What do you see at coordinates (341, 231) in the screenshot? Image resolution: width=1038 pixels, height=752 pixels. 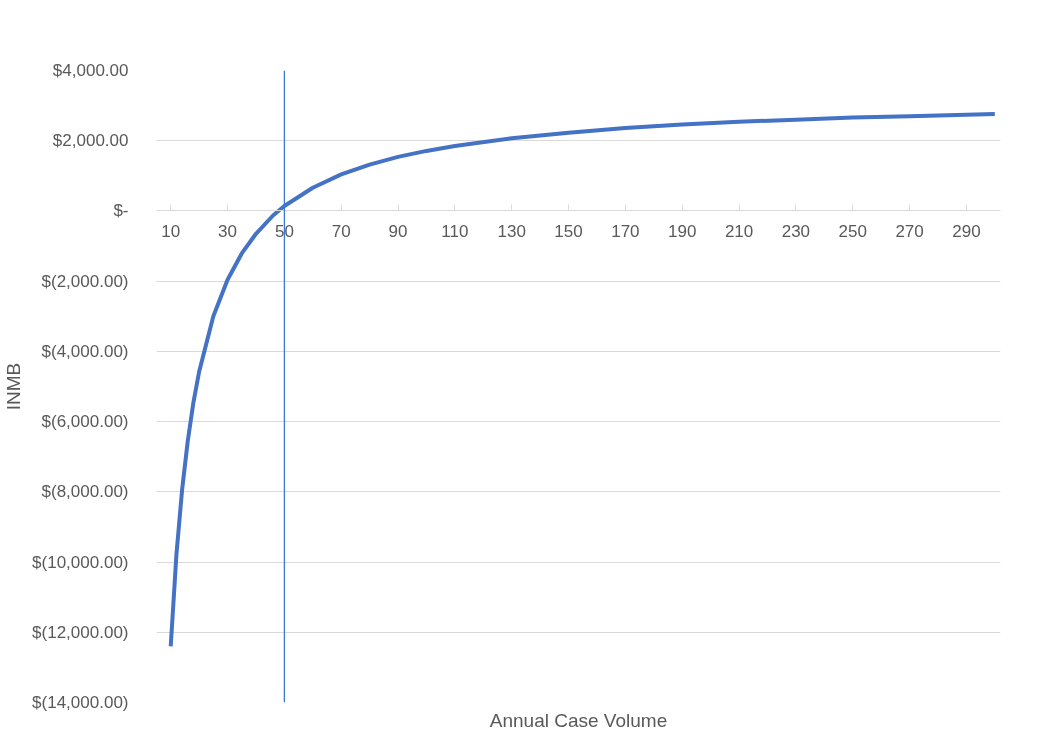 I see `x-tick-label: 70` at bounding box center [341, 231].